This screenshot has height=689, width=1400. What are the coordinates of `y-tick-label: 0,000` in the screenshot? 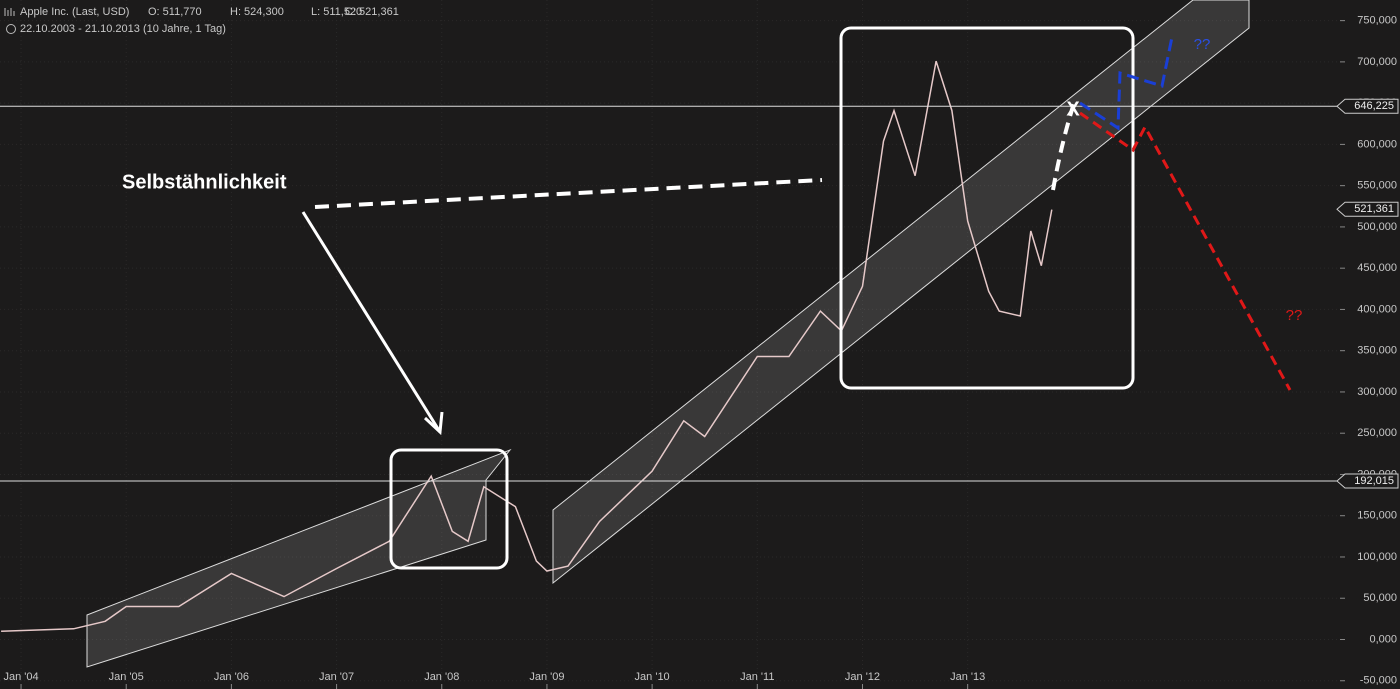 It's located at (1383, 639).